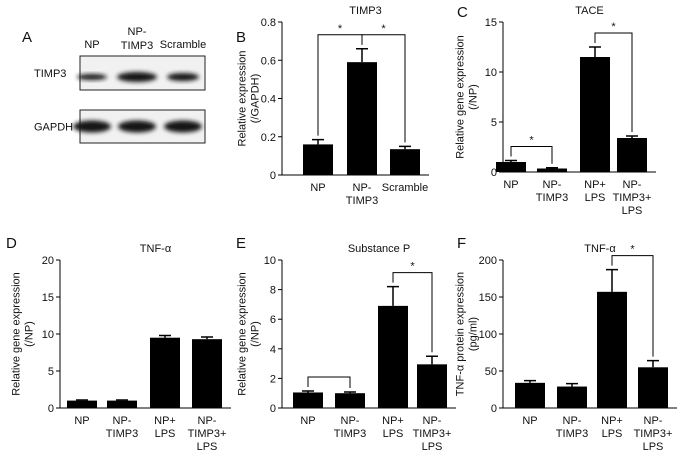  I want to click on y-tick-label: 0.4, so click(268, 100).